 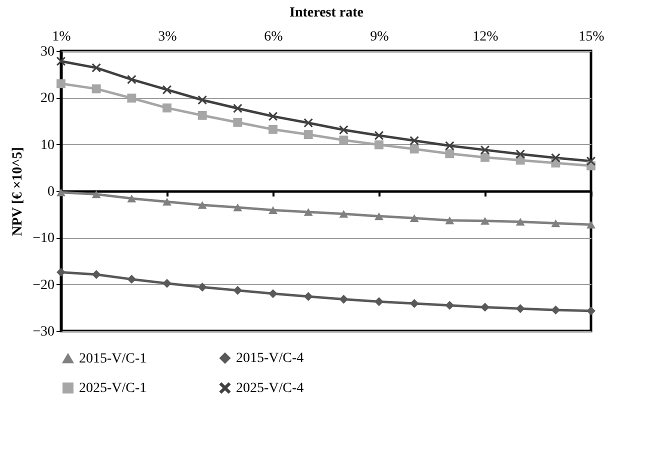 I want to click on y-tick-label: 30, so click(x=47, y=52).